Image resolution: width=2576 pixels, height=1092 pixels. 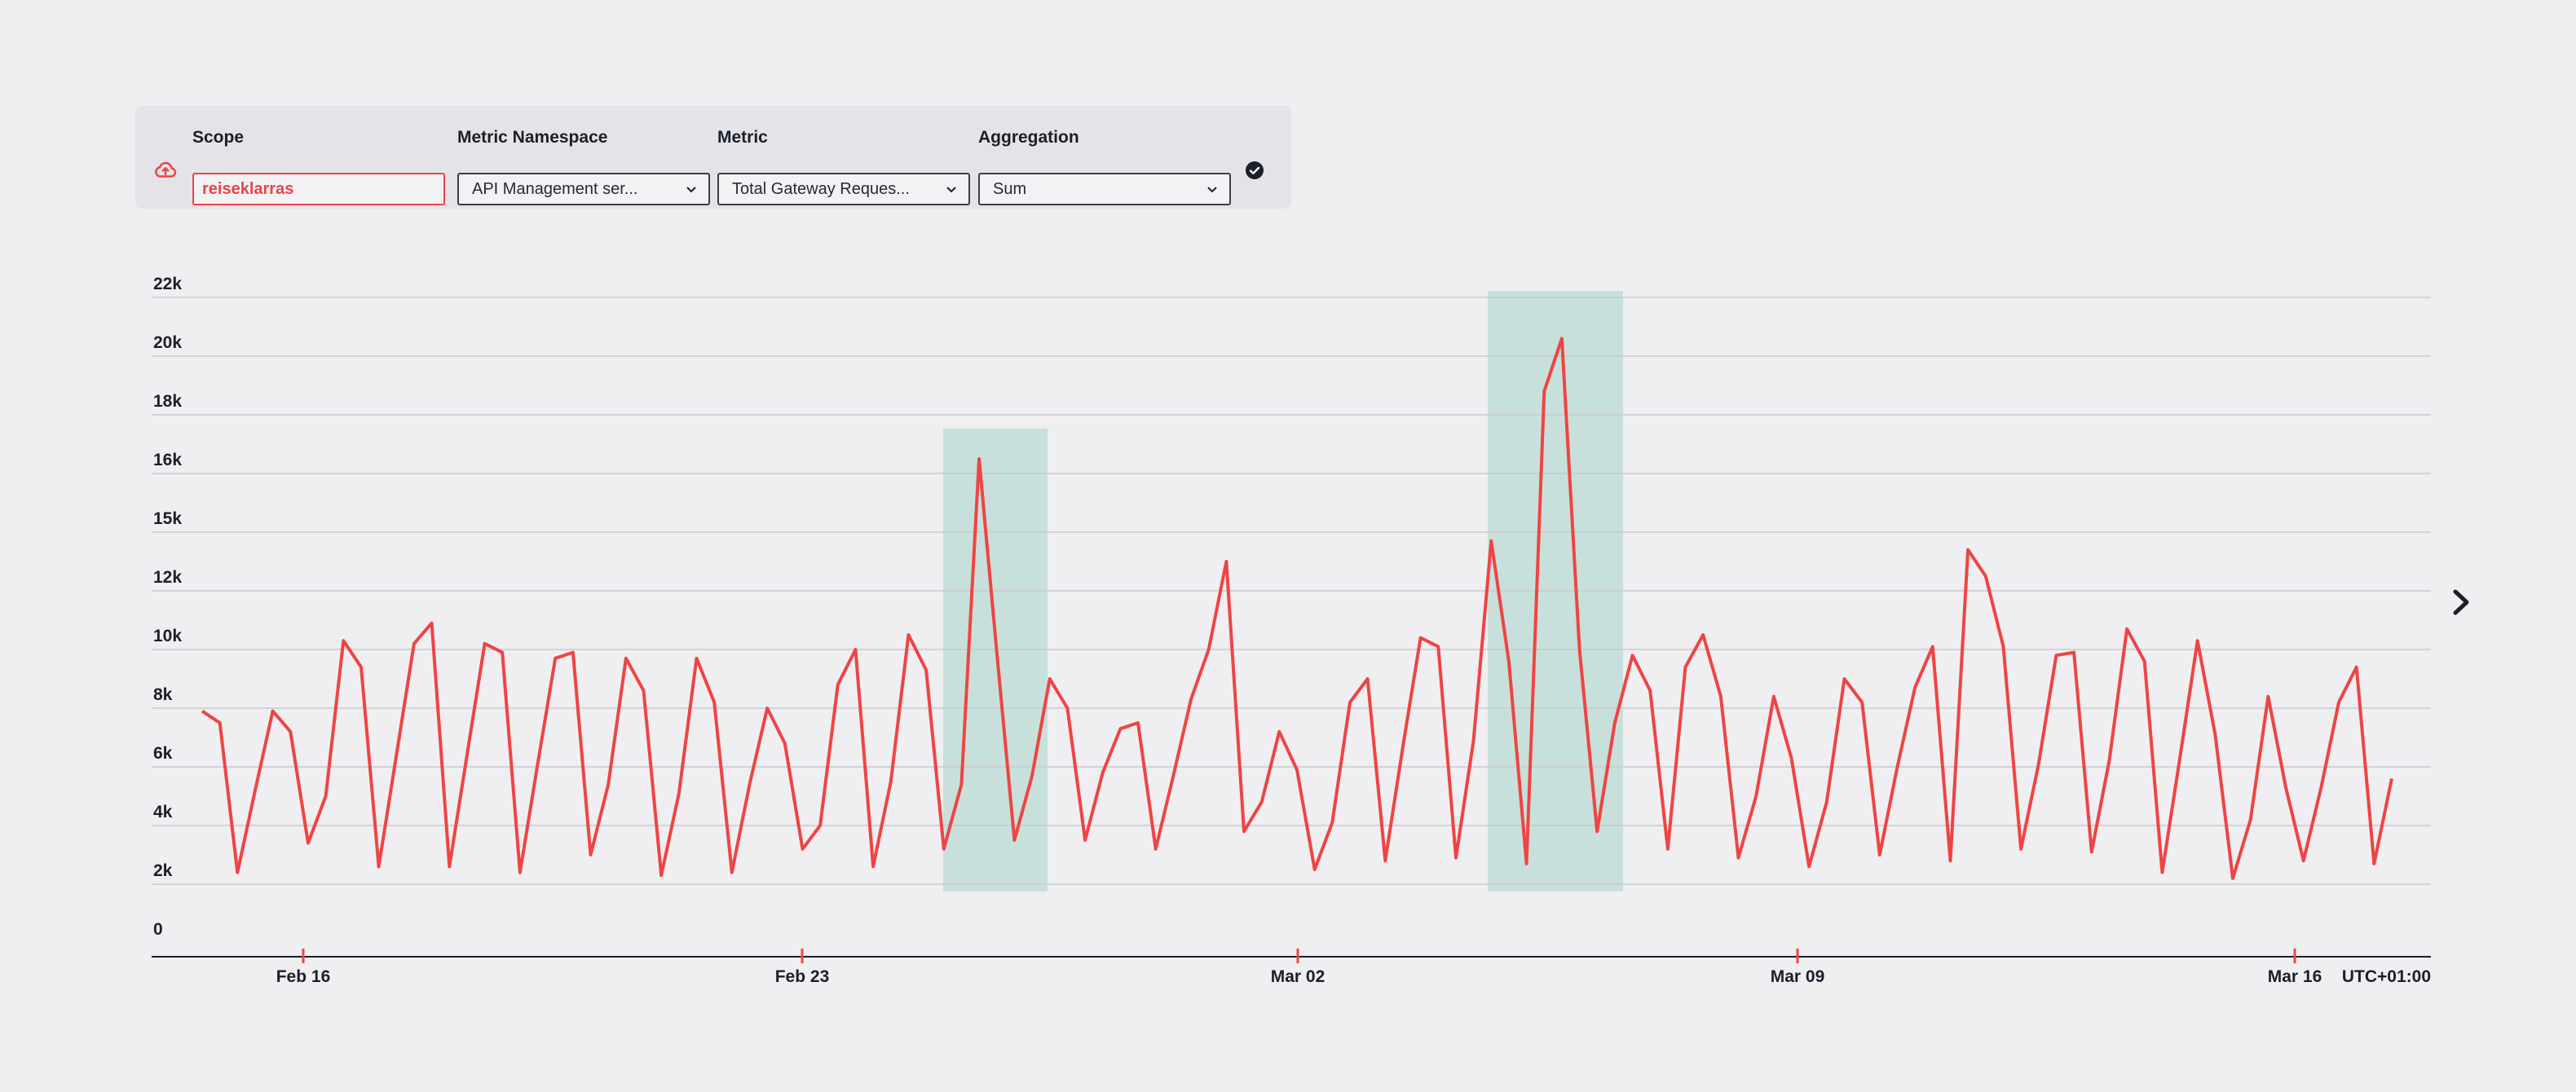 What do you see at coordinates (163, 812) in the screenshot?
I see `y-tick-label: 4k` at bounding box center [163, 812].